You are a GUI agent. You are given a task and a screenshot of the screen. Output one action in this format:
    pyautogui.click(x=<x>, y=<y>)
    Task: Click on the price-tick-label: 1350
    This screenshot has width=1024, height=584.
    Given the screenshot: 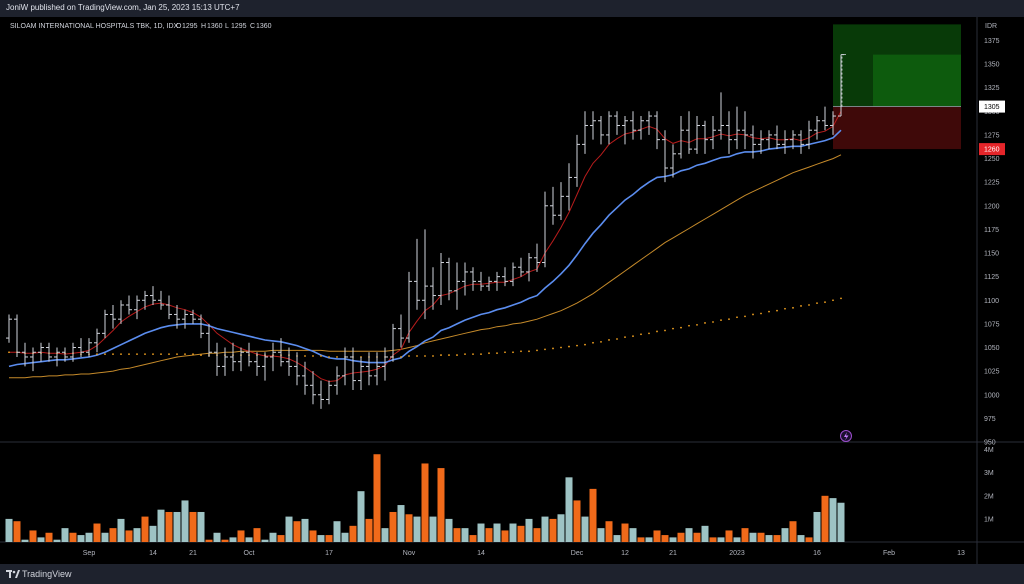 What is the action you would take?
    pyautogui.click(x=992, y=65)
    